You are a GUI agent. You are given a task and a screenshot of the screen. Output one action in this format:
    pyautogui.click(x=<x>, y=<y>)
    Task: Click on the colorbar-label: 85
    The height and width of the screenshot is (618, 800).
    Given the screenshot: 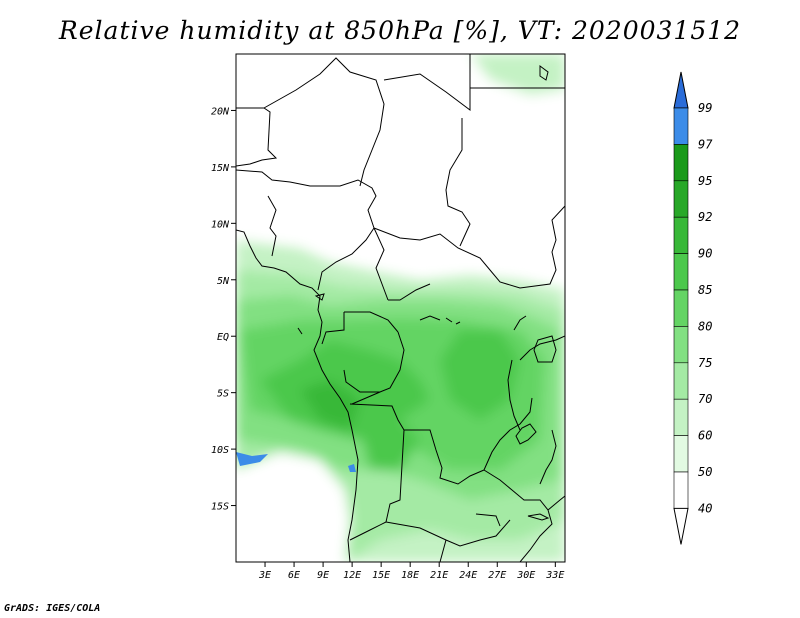 What is the action you would take?
    pyautogui.click(x=705, y=290)
    